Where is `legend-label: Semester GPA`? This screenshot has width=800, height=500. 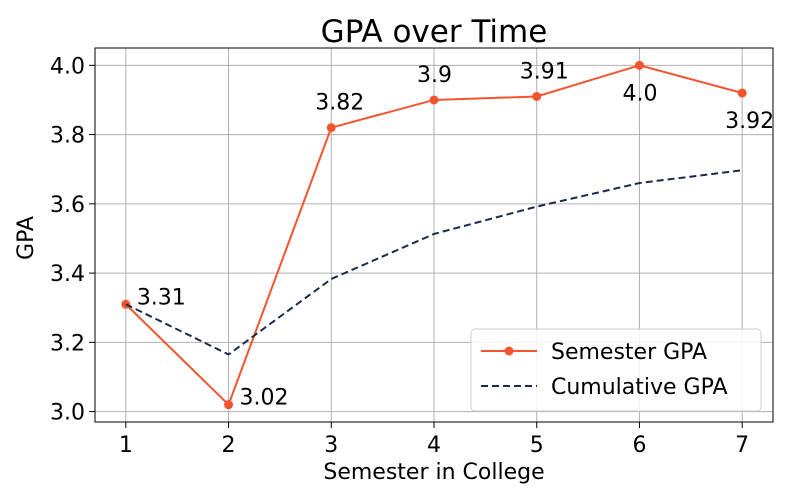 legend-label: Semester GPA is located at coordinates (629, 352).